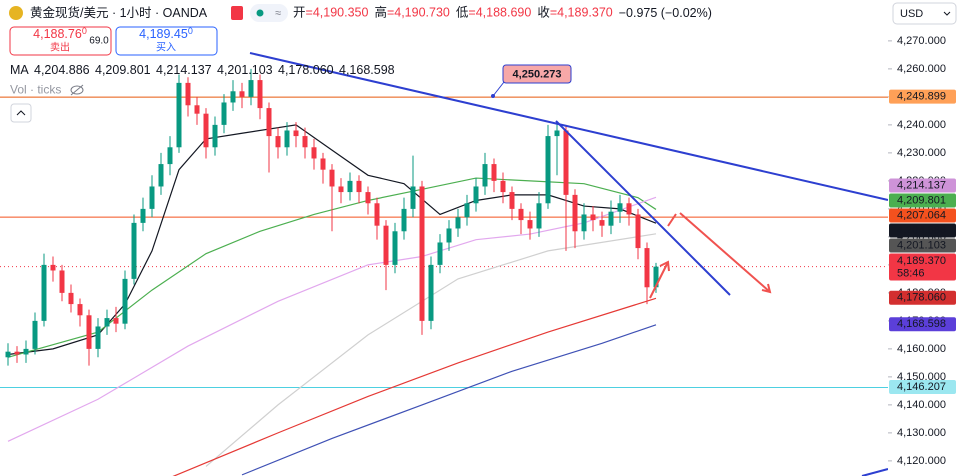 Image resolution: width=960 pixels, height=476 pixels. Describe the element at coordinates (299, 13) in the screenshot. I see `ohlc-label: 开` at that location.